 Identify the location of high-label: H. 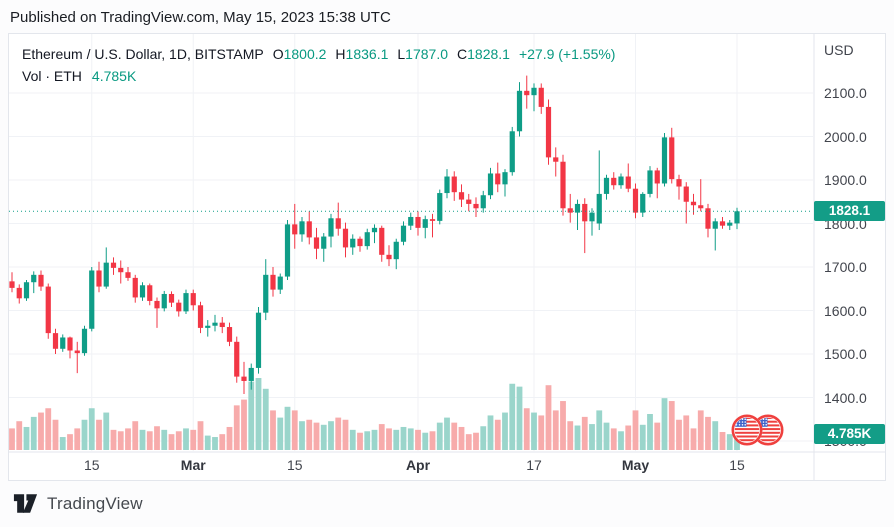
(340, 54).